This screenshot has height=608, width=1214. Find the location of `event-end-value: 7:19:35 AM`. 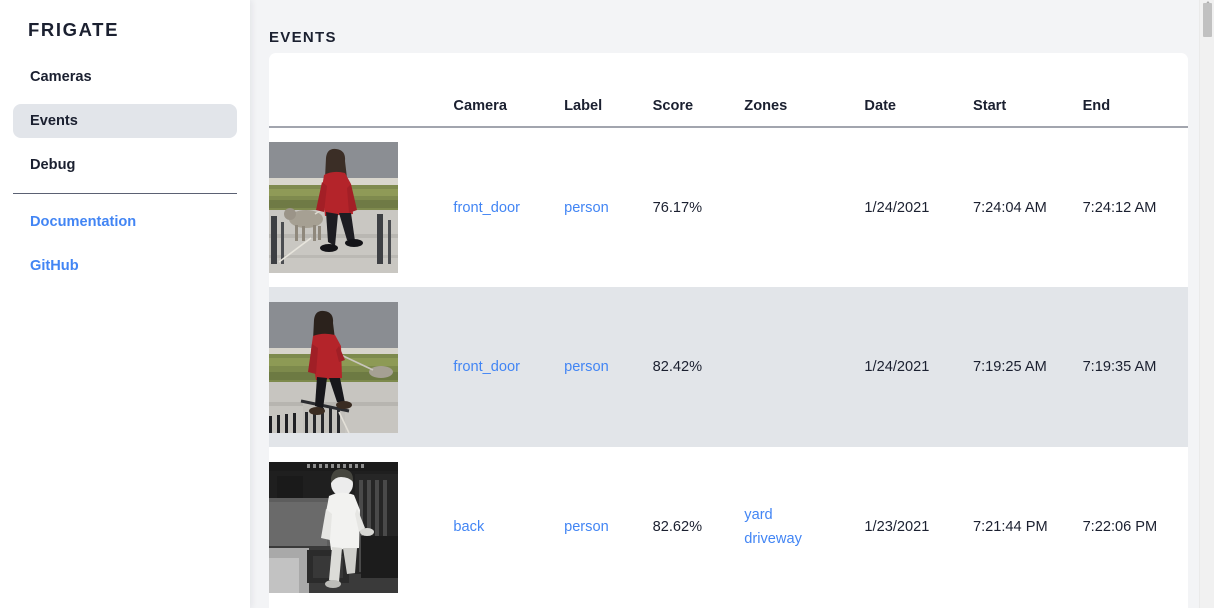

event-end-value: 7:19:35 AM is located at coordinates (1119, 367).